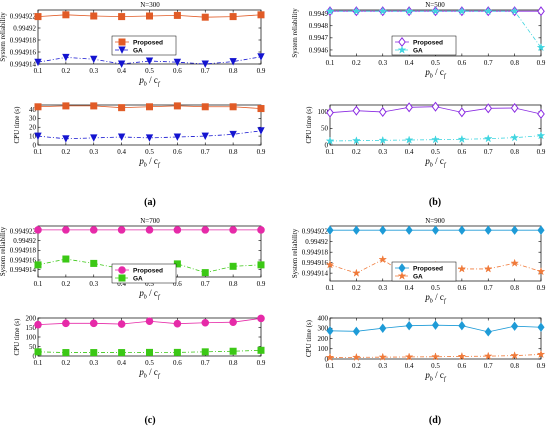  What do you see at coordinates (356, 152) in the screenshot?
I see `x-tick-label: 0.2` at bounding box center [356, 152].